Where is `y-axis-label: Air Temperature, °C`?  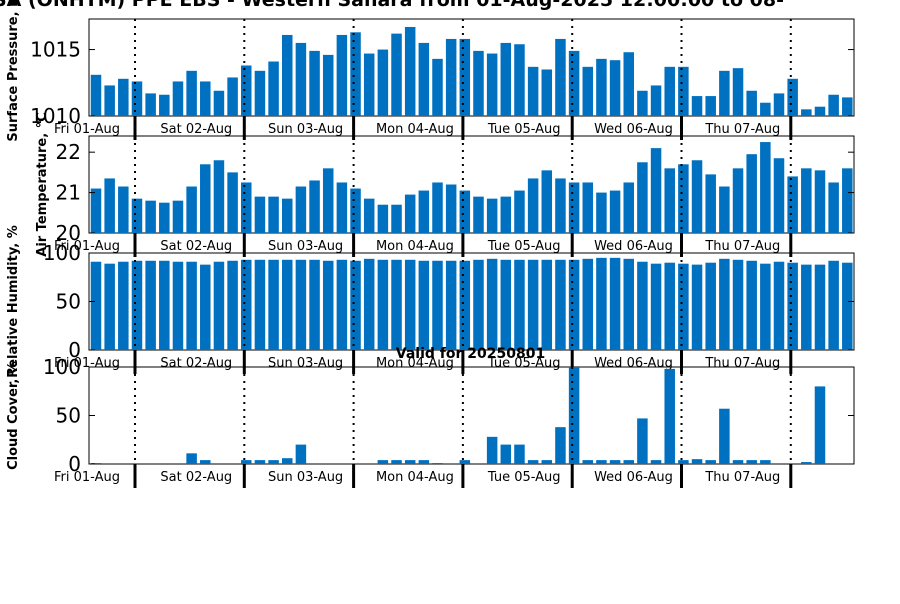 y-axis-label: Air Temperature, °C is located at coordinates (42, 184).